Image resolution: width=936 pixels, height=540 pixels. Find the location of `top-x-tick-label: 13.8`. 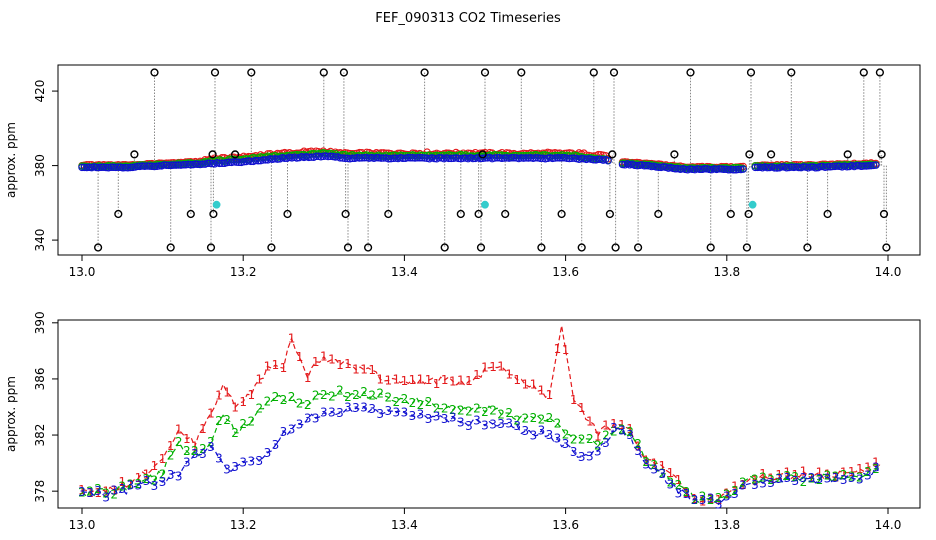

top-x-tick-label: 13.8 is located at coordinates (726, 272).